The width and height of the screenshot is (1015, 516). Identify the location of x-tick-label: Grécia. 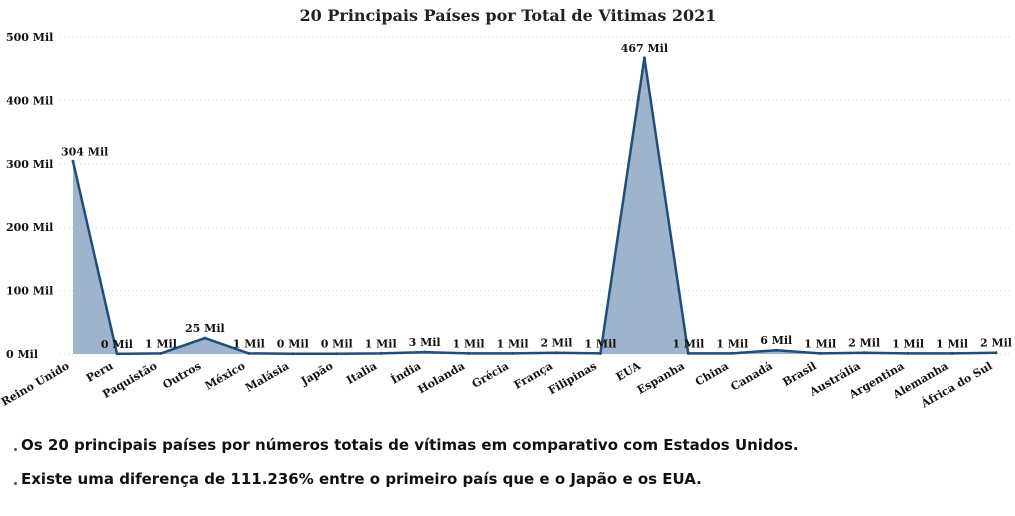
(490, 374).